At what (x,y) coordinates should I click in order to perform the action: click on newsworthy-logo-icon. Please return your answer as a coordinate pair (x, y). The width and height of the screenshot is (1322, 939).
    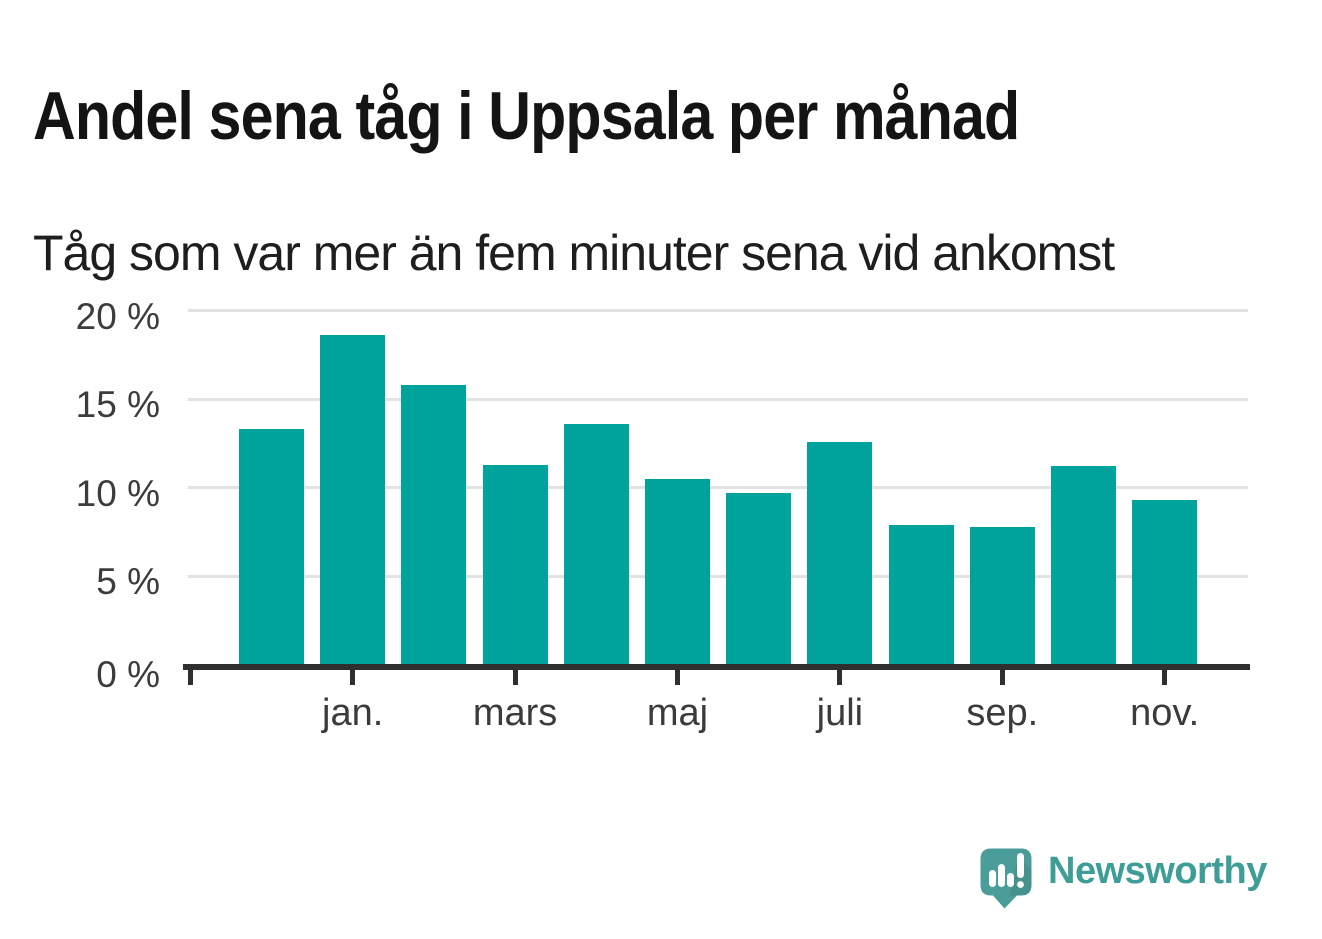
    Looking at the image, I should click on (1006, 878).